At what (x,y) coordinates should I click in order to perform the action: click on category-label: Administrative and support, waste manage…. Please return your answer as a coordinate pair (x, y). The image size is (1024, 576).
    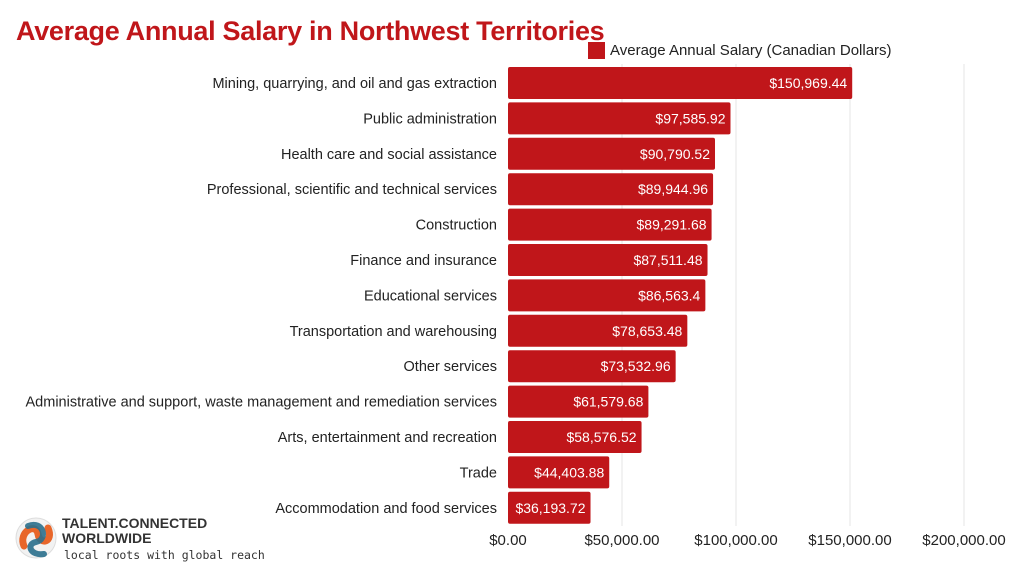
    Looking at the image, I should click on (262, 403).